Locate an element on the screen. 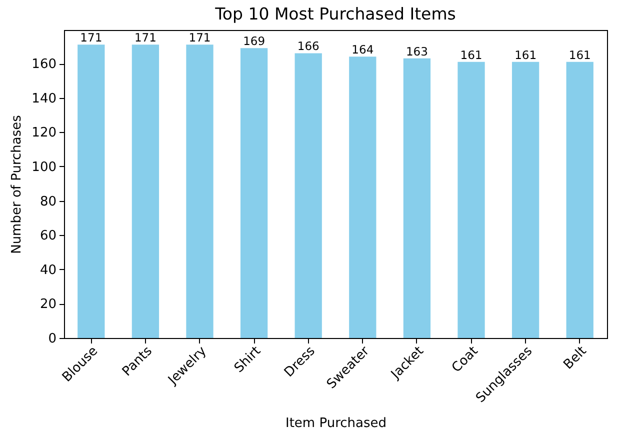 This screenshot has height=442, width=618. y-axis-title: Number of Purchases is located at coordinates (17, 184).